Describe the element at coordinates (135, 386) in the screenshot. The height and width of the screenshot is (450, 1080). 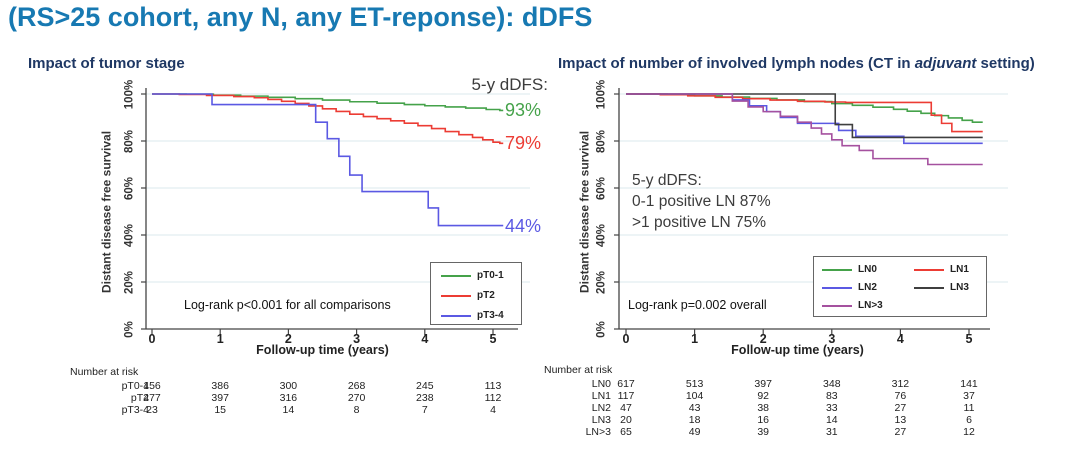
I see `number-at-risk-row-label: pT0-1` at that location.